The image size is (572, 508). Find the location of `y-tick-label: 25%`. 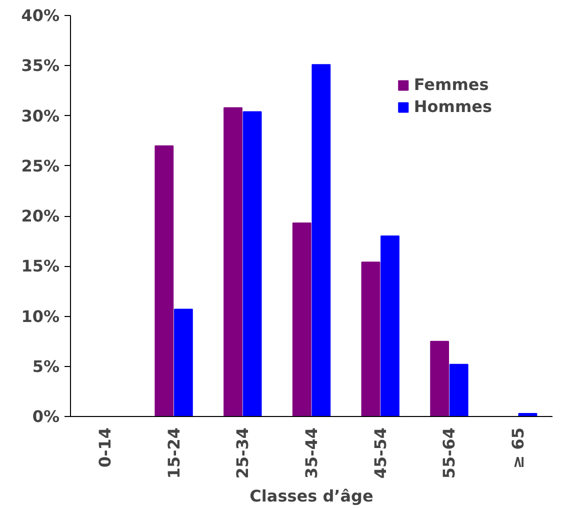

y-tick-label: 25% is located at coordinates (40, 166).